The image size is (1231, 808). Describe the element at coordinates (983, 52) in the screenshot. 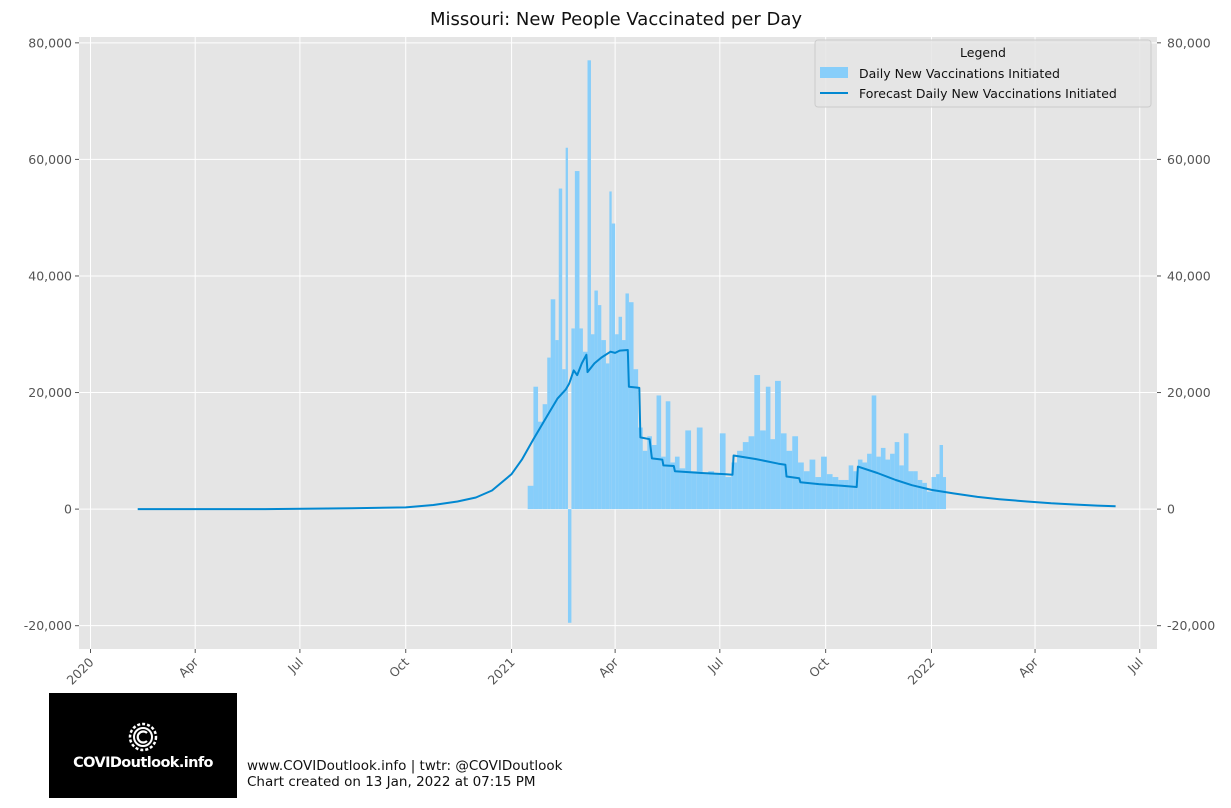

I see `legend-title: Legend` at that location.